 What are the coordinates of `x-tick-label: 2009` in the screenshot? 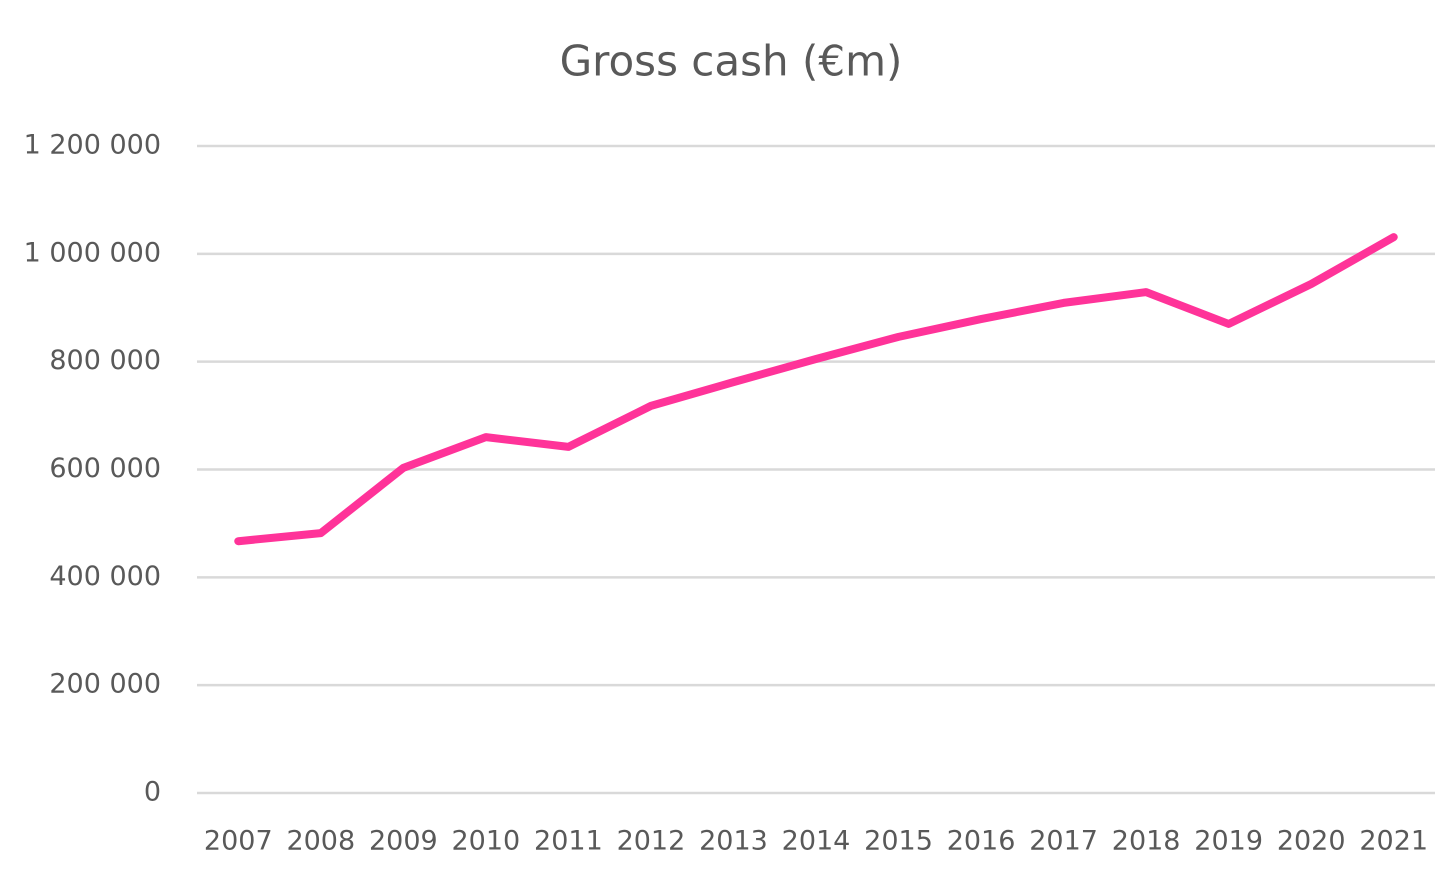 It's located at (403, 841).